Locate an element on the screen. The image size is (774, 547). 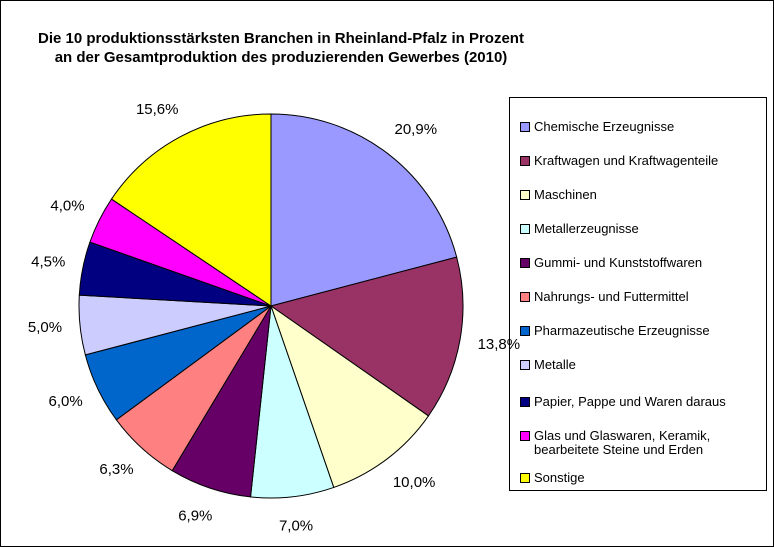
legend-label: Kraftwagen und Kraftwagenteile is located at coordinates (626, 160).